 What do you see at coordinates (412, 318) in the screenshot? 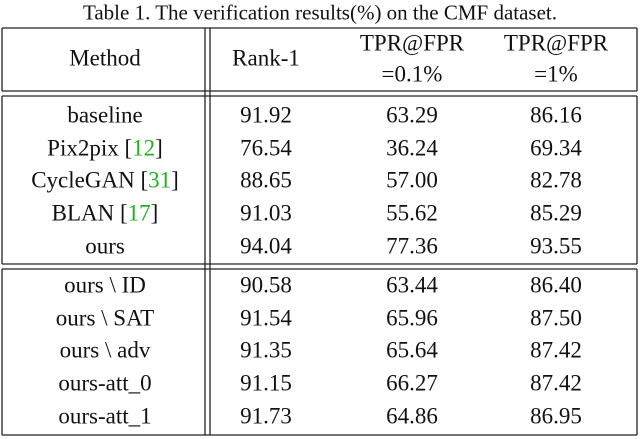
I see `value-cell: 65.96` at bounding box center [412, 318].